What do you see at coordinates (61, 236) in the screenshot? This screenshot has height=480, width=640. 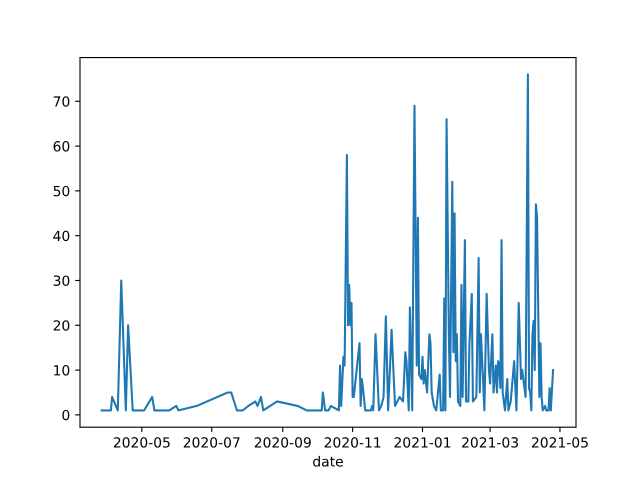 I see `y-tick-label: 40` at bounding box center [61, 236].